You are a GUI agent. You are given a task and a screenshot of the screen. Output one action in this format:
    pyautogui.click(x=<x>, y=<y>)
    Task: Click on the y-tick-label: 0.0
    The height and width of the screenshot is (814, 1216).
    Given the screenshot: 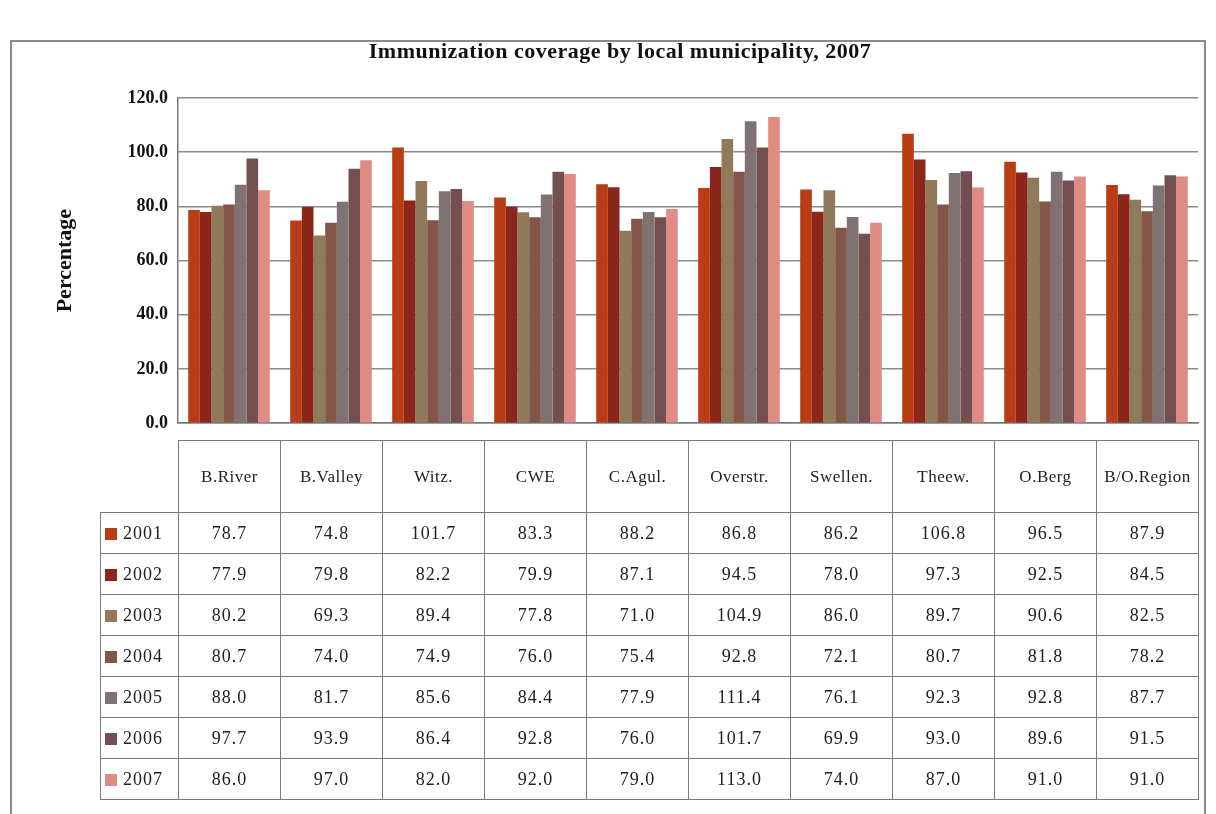 What is the action you would take?
    pyautogui.click(x=156, y=421)
    